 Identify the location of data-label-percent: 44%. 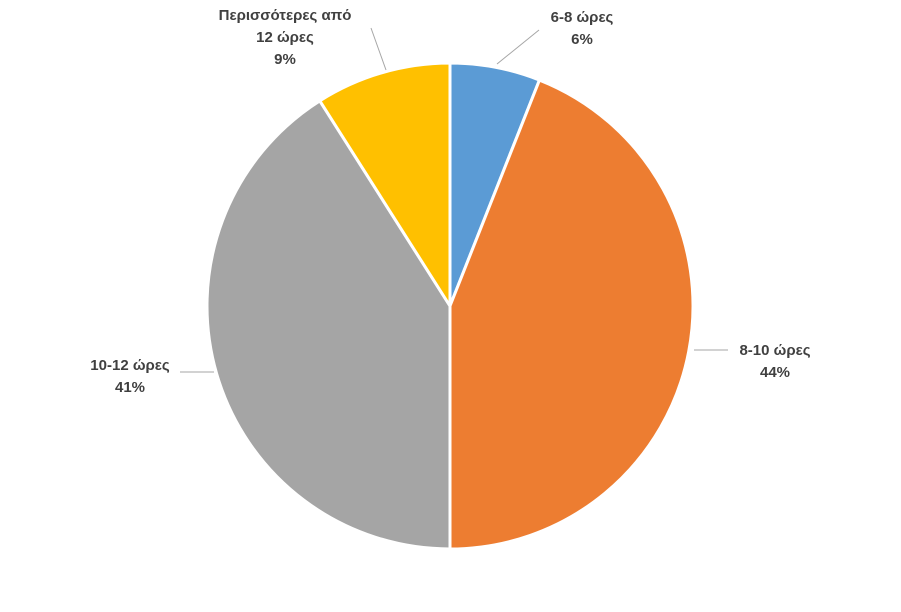
(775, 372).